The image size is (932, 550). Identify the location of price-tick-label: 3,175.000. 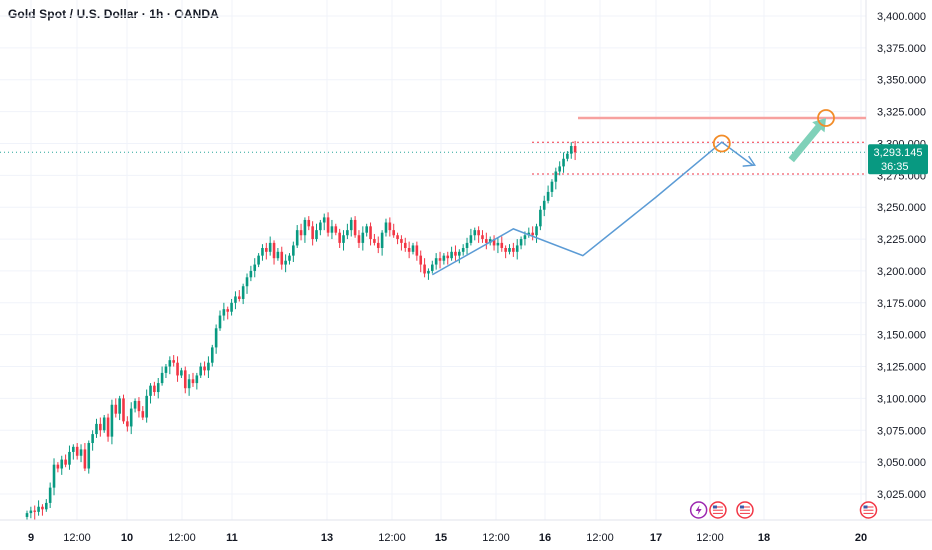
(901, 304).